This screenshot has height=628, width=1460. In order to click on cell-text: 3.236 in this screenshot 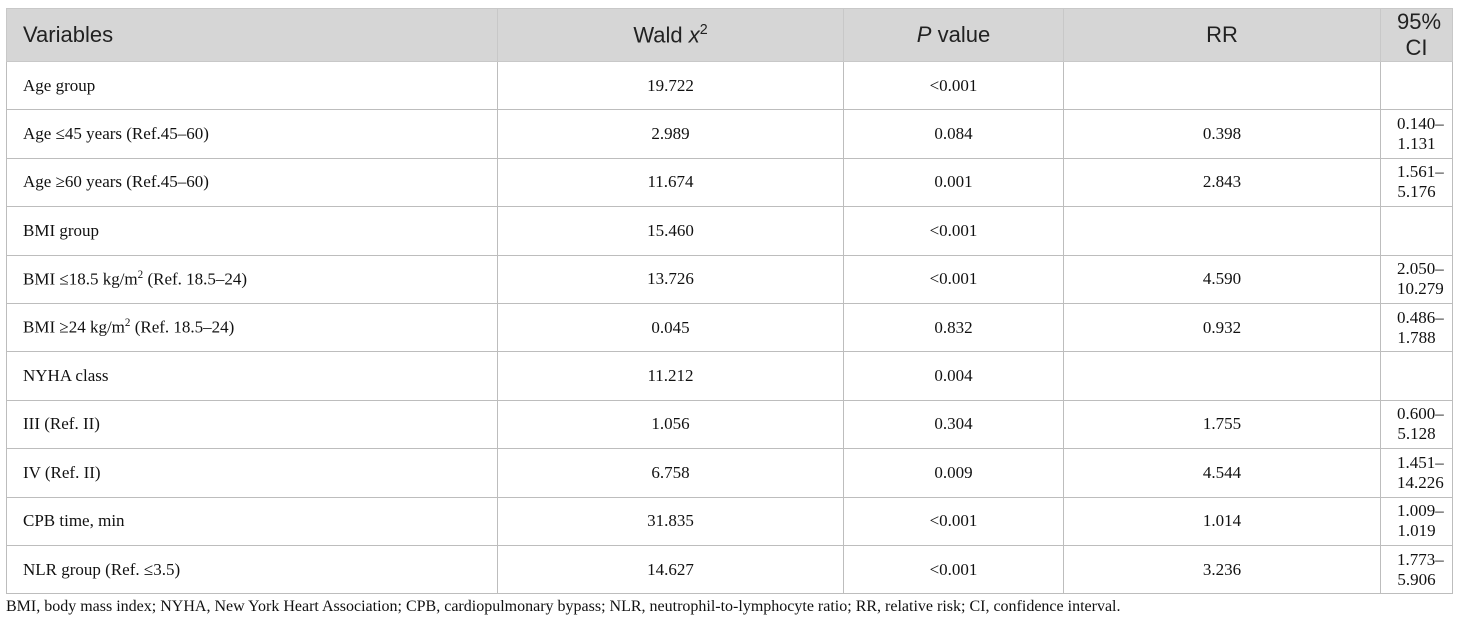, I will do `click(1222, 569)`.